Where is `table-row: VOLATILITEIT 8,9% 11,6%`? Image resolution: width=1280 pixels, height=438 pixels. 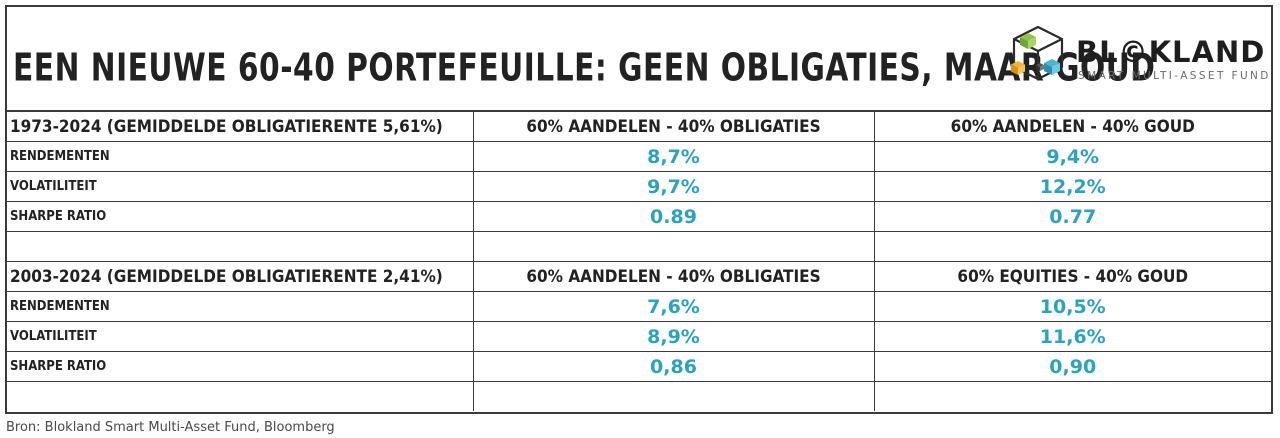 table-row: VOLATILITEIT 8,9% 11,6% is located at coordinates (639, 336).